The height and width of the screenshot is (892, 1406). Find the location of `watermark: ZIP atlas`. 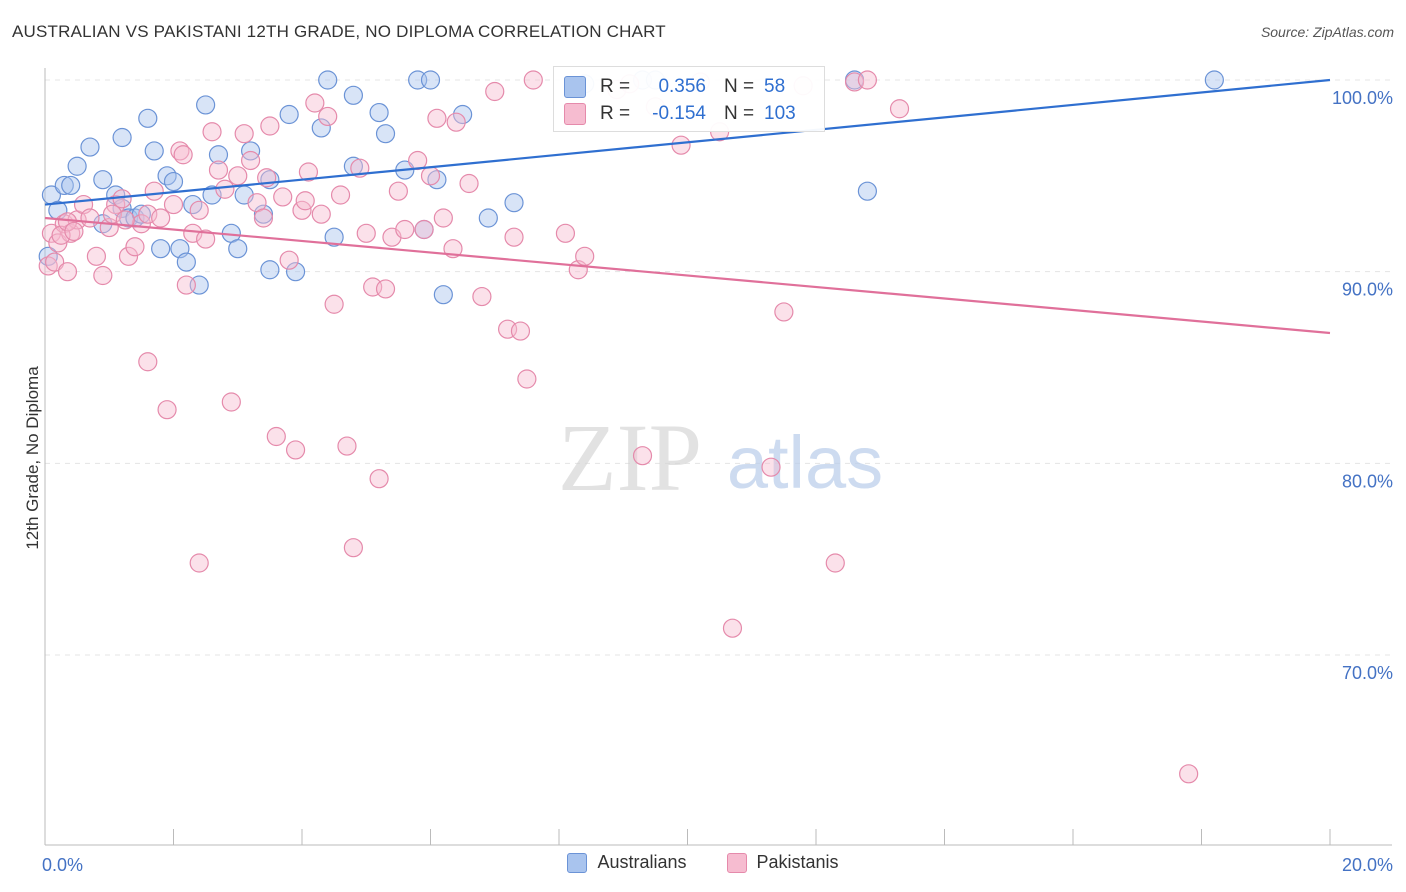

watermark: ZIP atlas is located at coordinates (720, 457).